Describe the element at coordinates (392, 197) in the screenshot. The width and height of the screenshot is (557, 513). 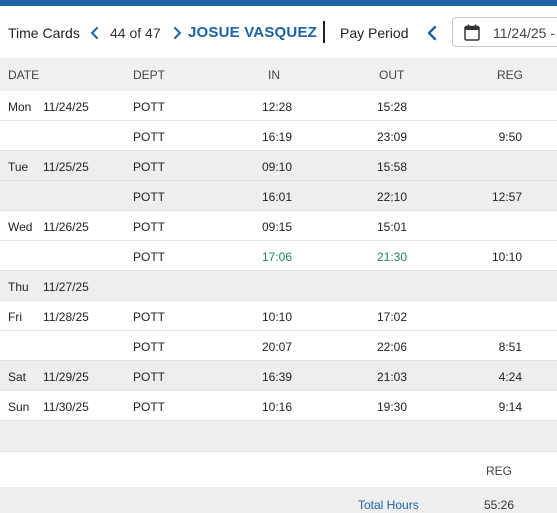
I see `row-time-out: 22:10` at that location.